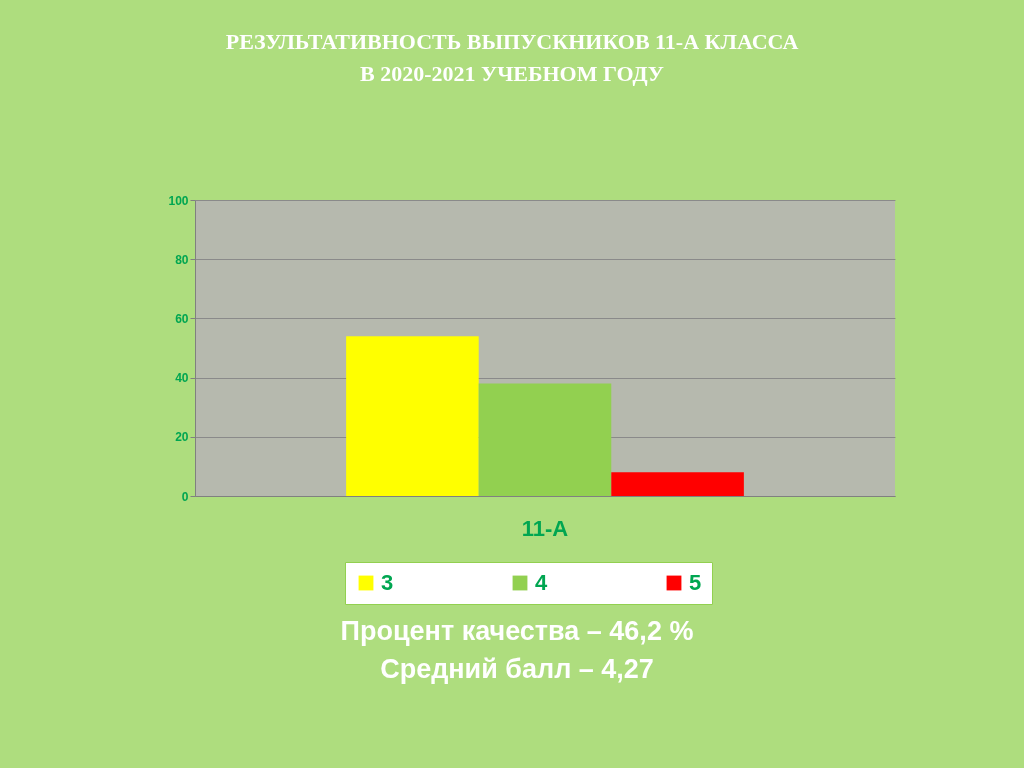 The height and width of the screenshot is (768, 1024). Describe the element at coordinates (545, 528) in the screenshot. I see `x-tick-label: 11-А` at that location.